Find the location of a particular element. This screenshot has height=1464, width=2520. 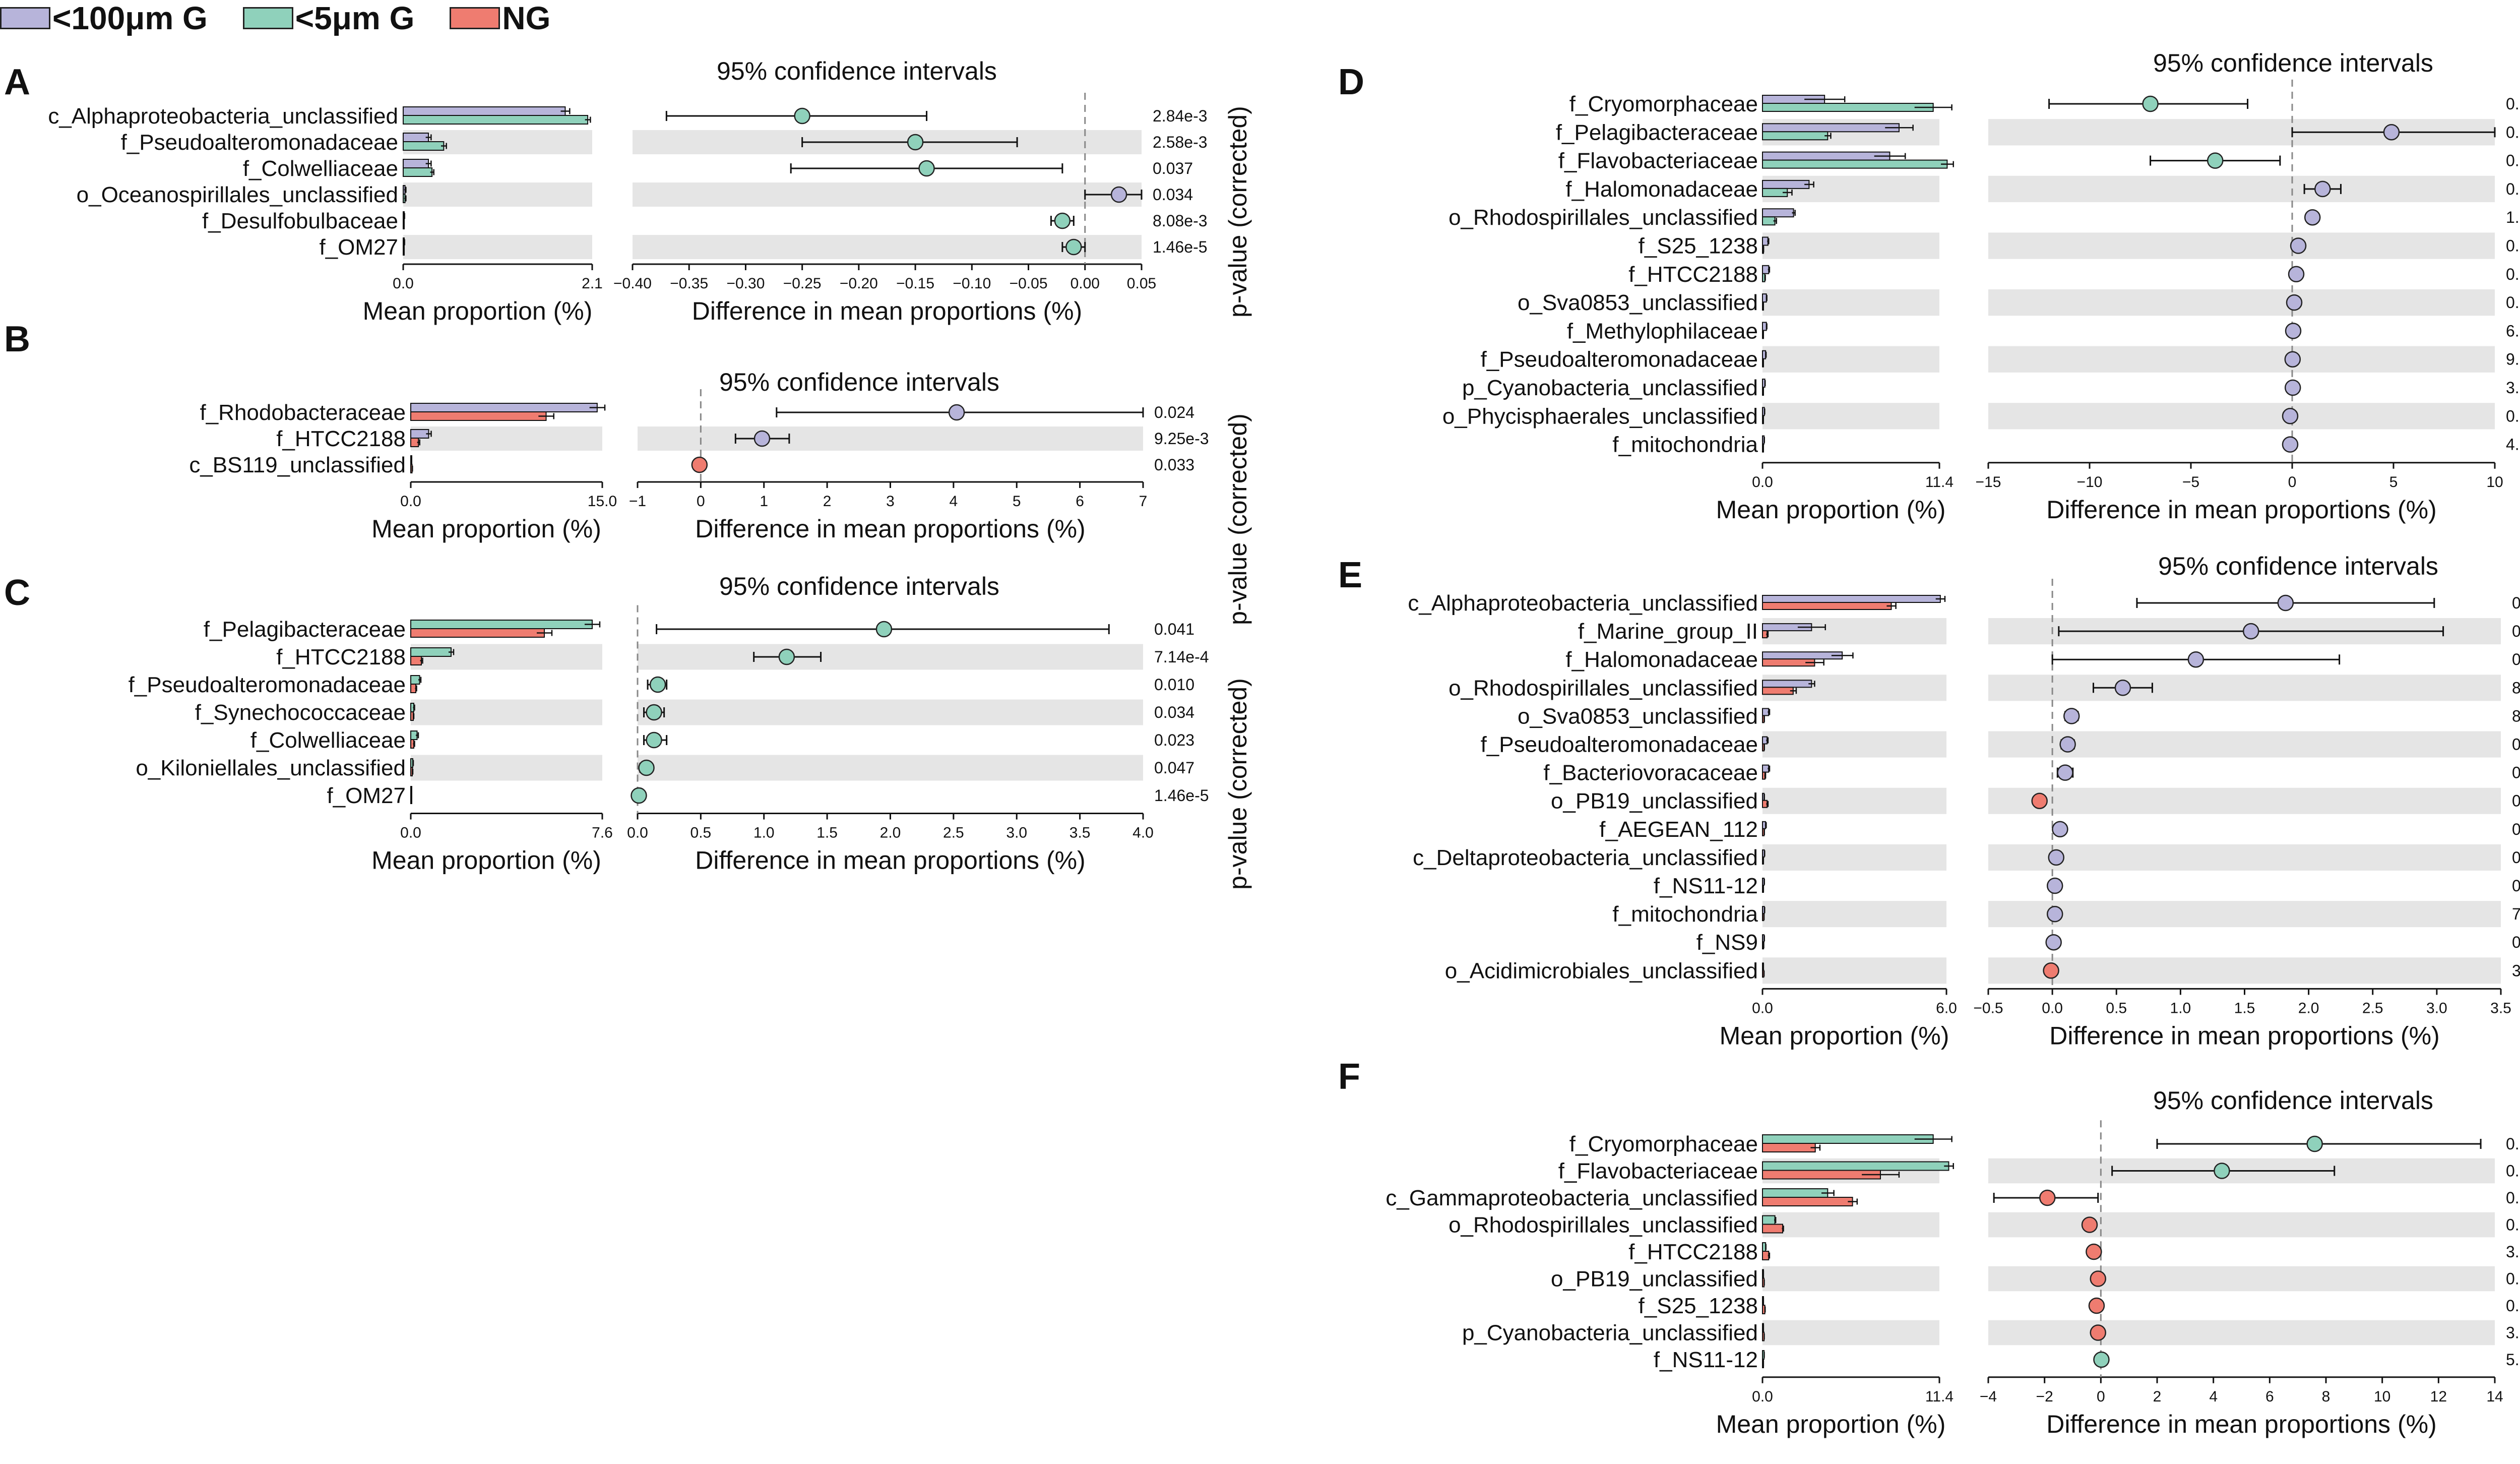

panel-f-category-label: f_Flavobacteriaceae is located at coordinates (1658, 1171).